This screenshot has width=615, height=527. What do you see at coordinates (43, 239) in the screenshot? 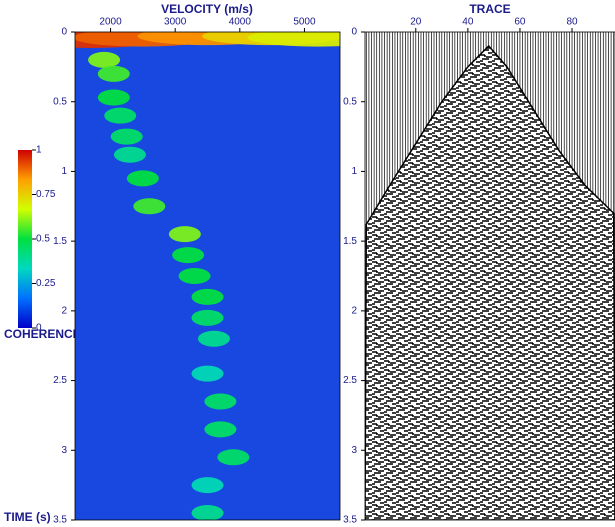
I see `colorbar-tick-label: 0.5` at bounding box center [43, 239].